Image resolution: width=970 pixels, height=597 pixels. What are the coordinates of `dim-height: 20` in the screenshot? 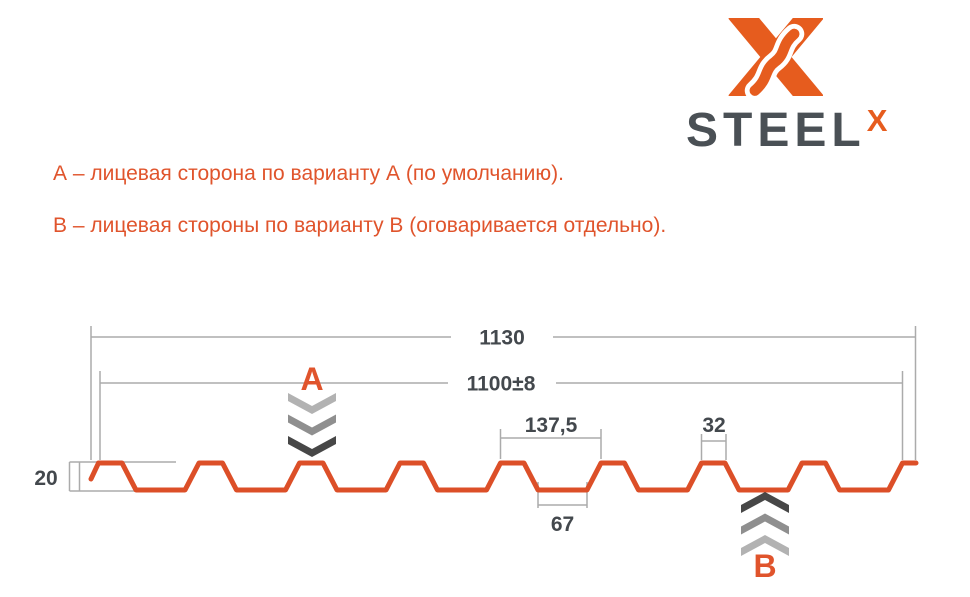 It's located at (106, 476).